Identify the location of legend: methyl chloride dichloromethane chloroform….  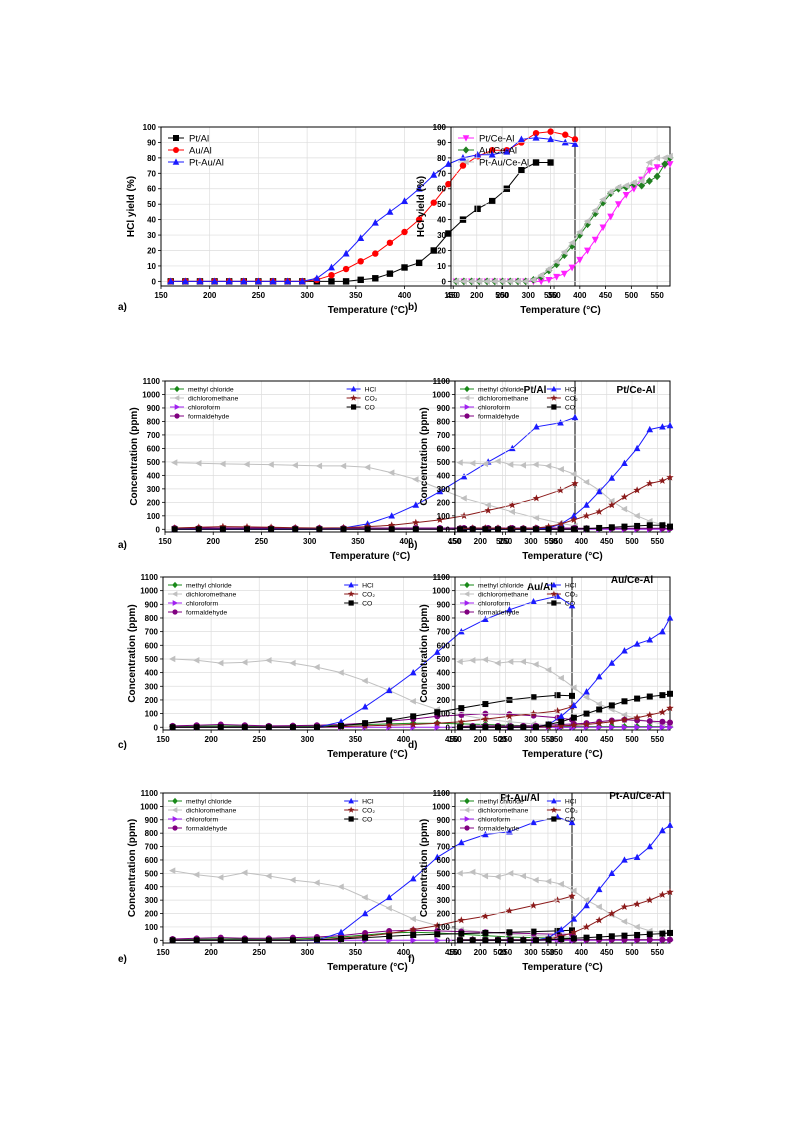
(519, 403).